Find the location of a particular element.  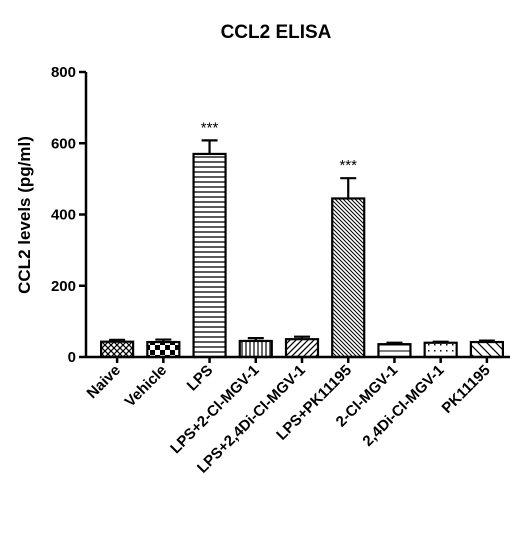

x-tick-label: LPS is located at coordinates (200, 378).